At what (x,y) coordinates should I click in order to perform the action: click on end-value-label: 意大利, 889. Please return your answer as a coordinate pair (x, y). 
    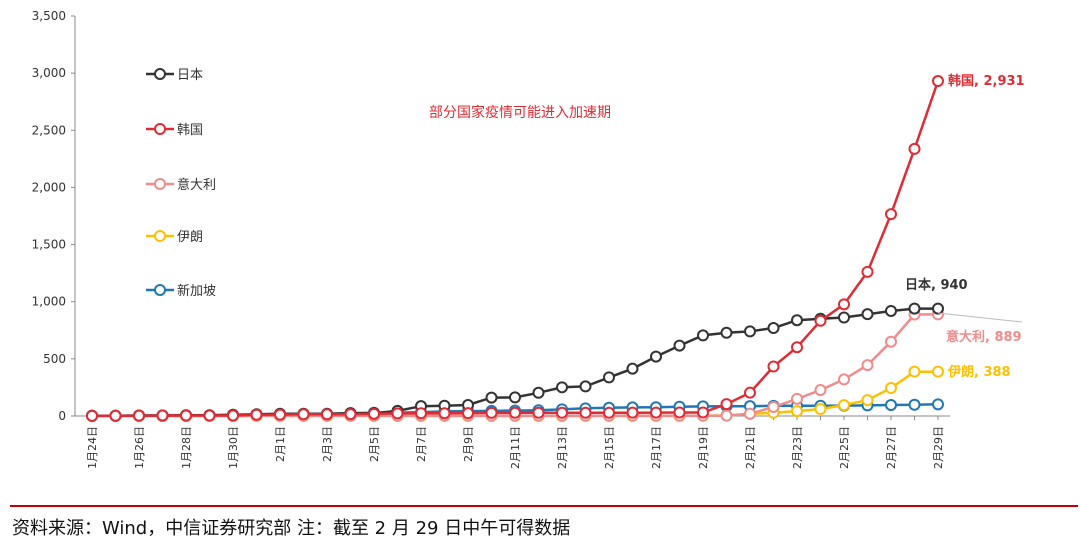
    Looking at the image, I should click on (984, 337).